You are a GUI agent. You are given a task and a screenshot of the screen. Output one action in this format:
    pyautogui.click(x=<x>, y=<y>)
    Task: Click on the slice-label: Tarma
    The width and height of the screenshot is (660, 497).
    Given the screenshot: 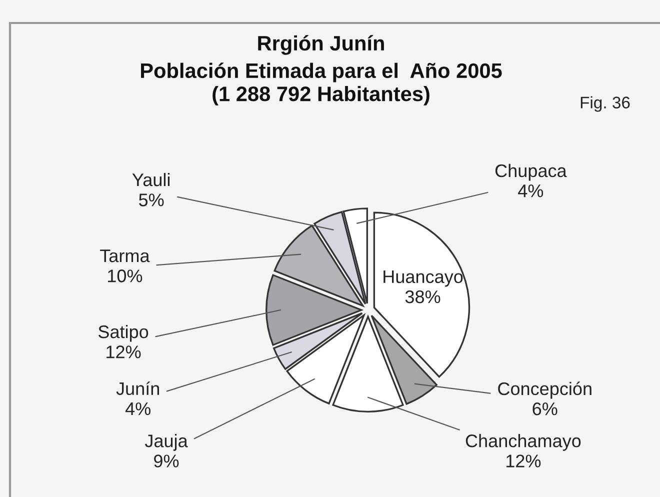 What is the action you would take?
    pyautogui.click(x=125, y=256)
    